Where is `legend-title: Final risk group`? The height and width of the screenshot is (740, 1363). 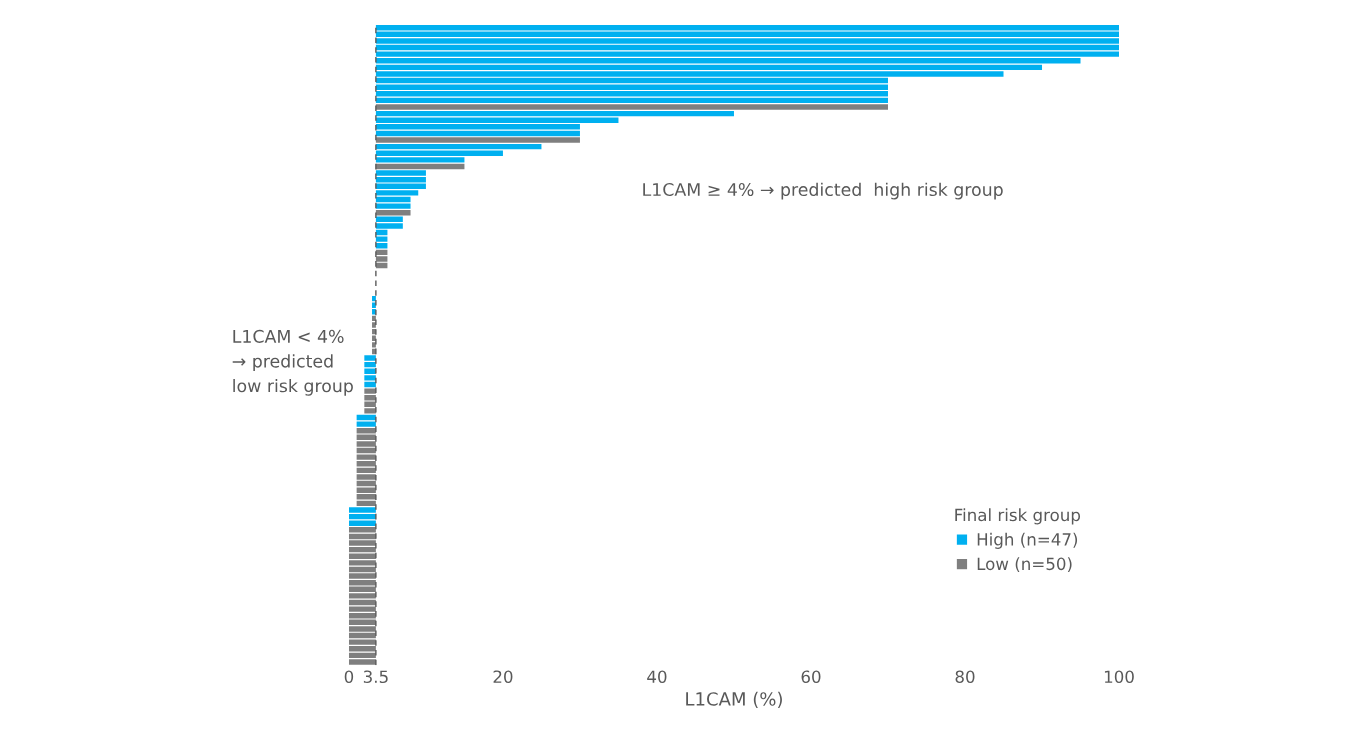 legend-title: Final risk group is located at coordinates (1018, 516).